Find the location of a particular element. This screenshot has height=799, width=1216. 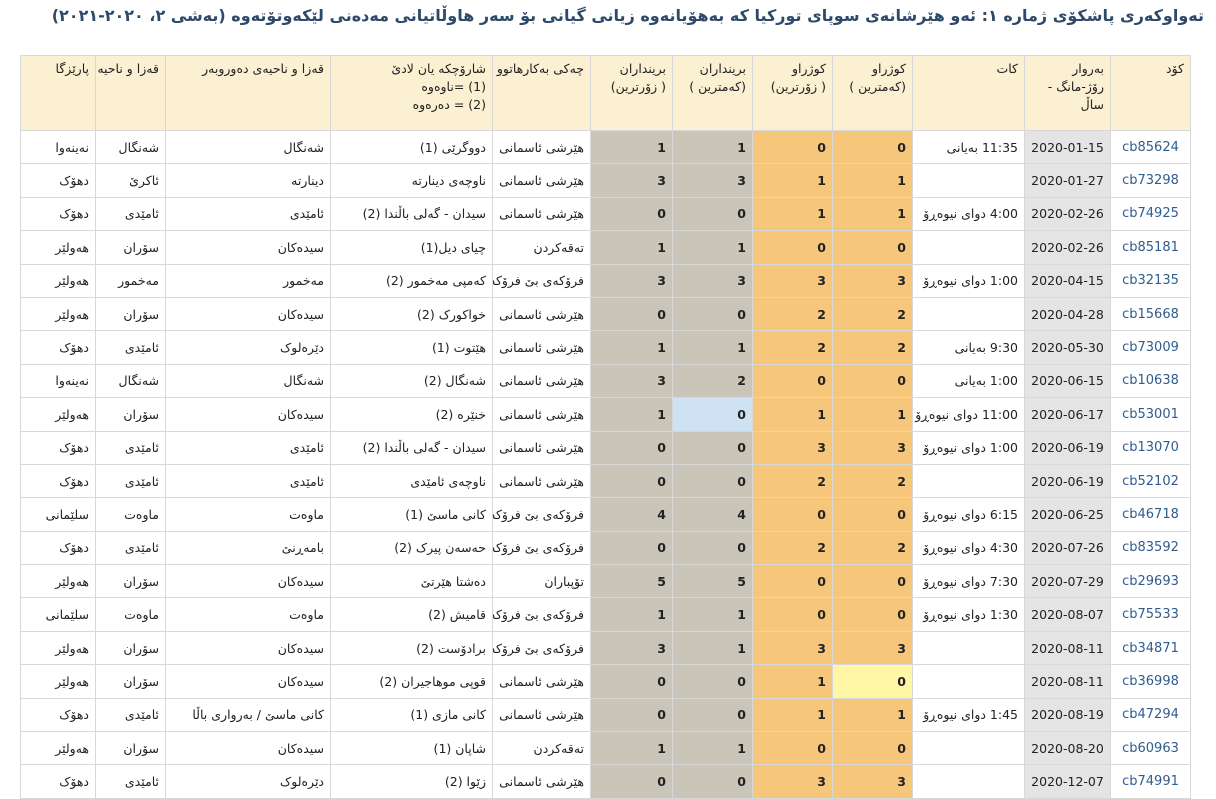

table-cell: دێرەلوک is located at coordinates (248, 347).